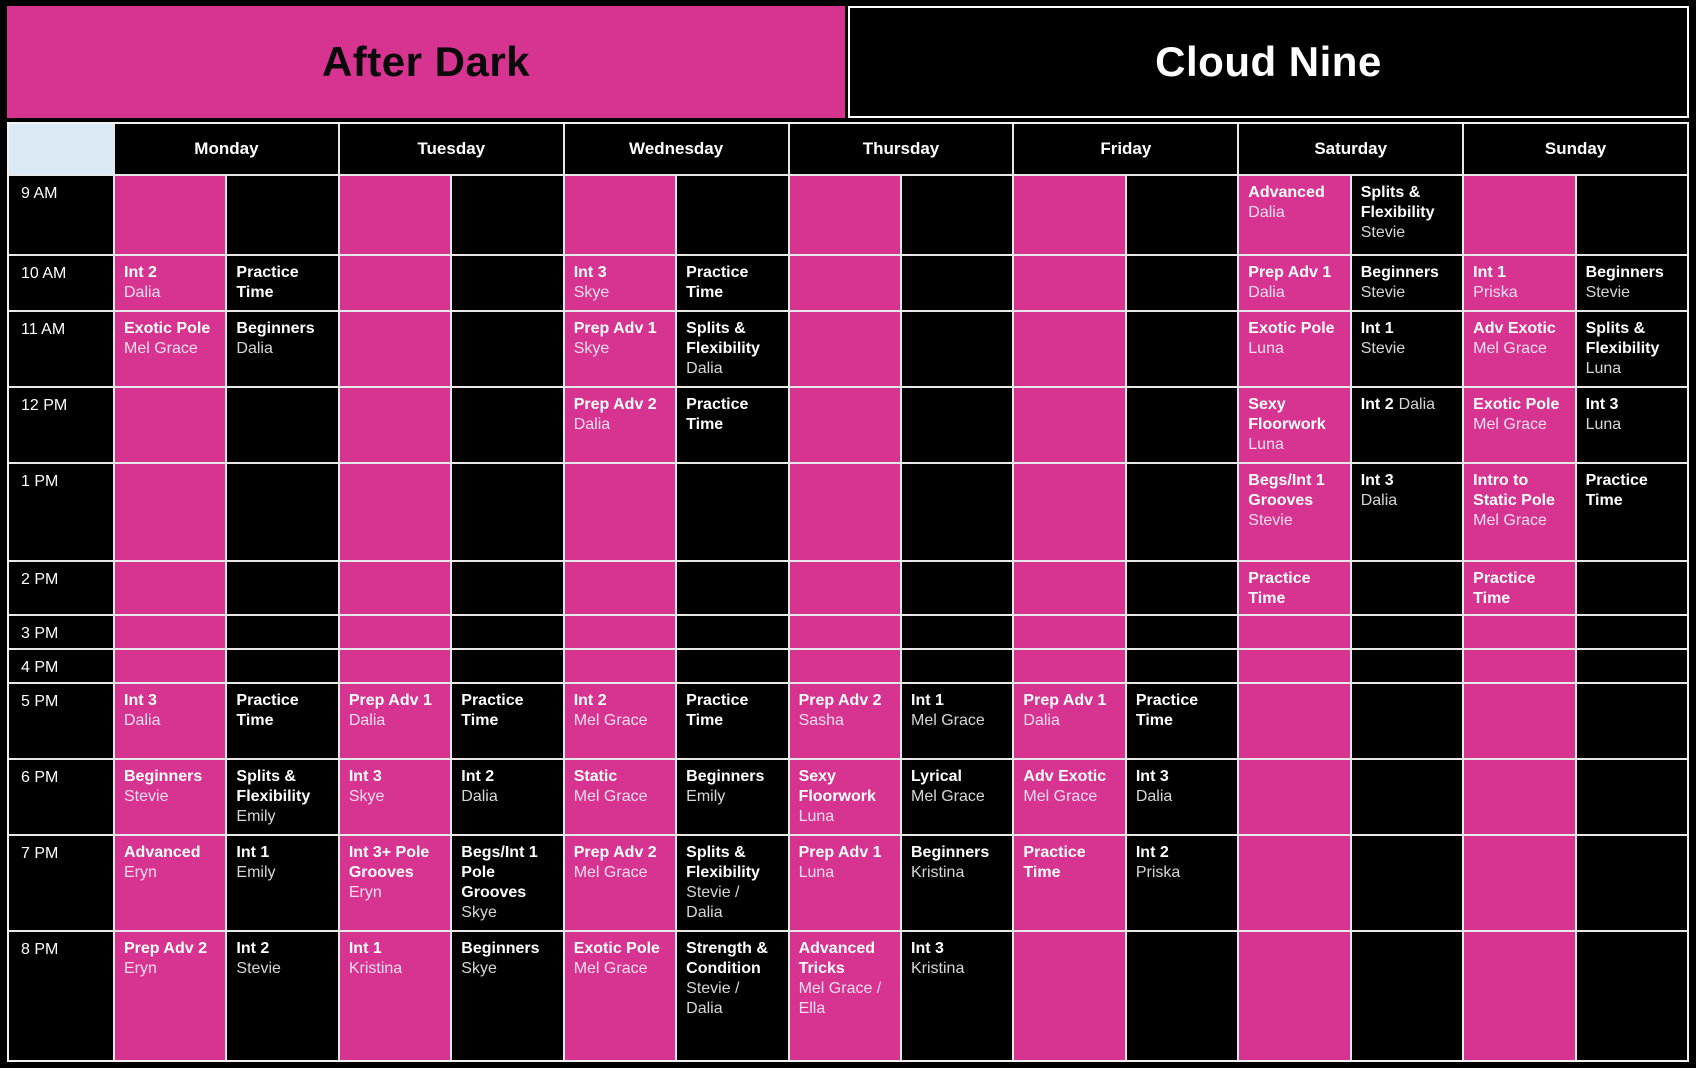  I want to click on cell-saturday-5pm-afterdark, so click(1294, 721).